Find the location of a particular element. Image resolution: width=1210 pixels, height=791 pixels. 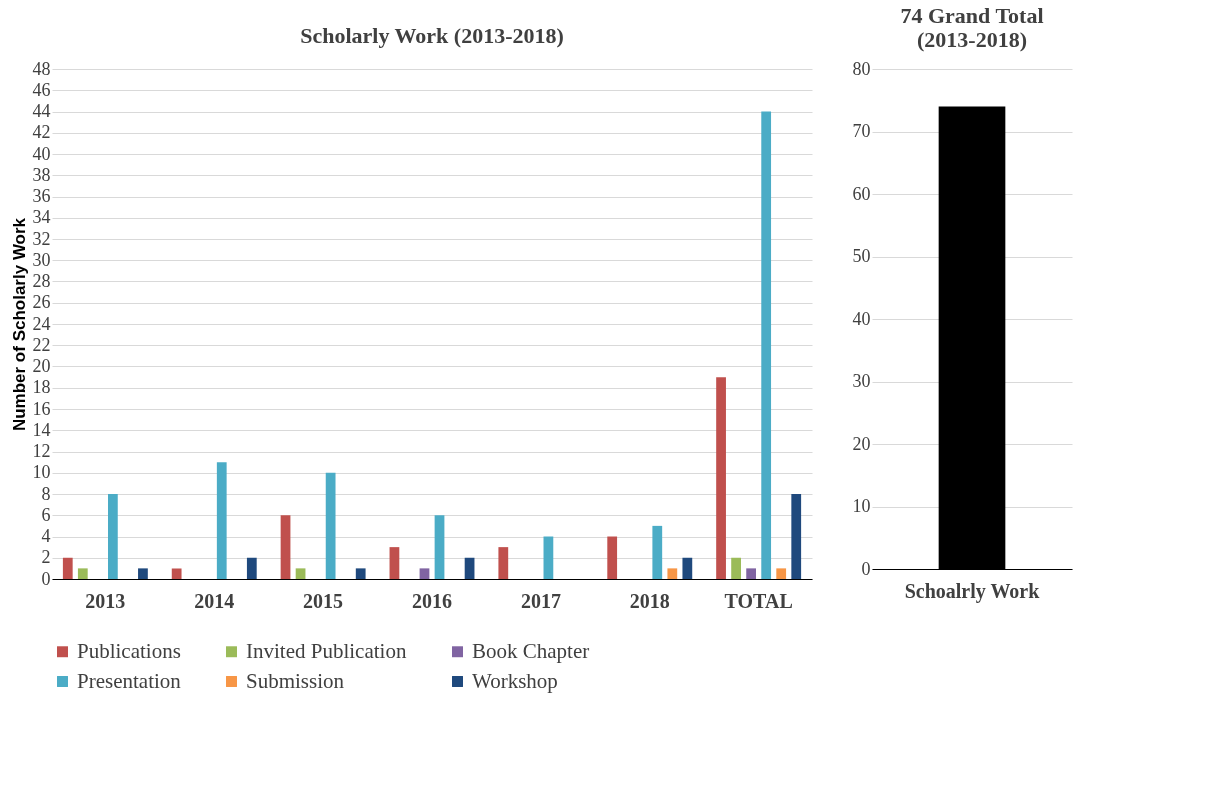

y-tick-label: 28 is located at coordinates (41, 281).